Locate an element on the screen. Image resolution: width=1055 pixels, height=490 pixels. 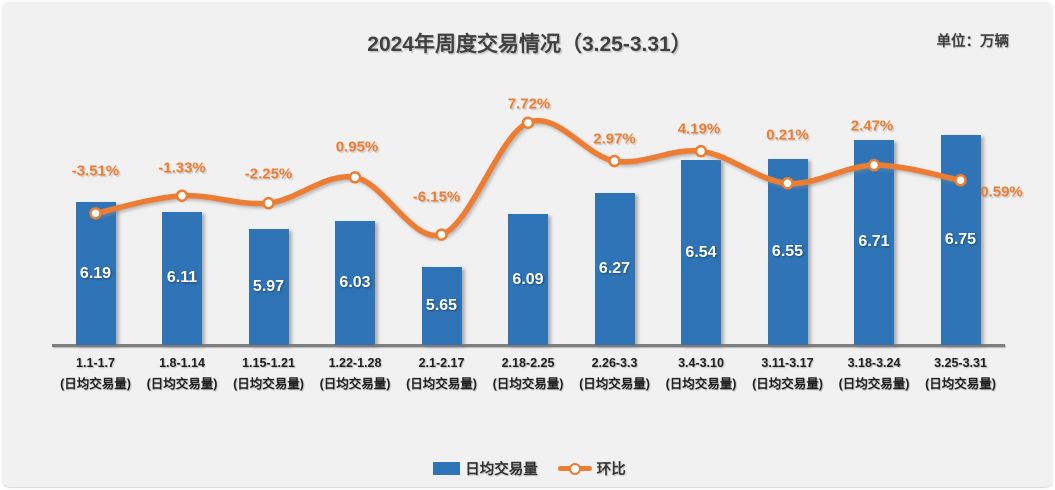
bar-value-label: 6.71 is located at coordinates (874, 242).